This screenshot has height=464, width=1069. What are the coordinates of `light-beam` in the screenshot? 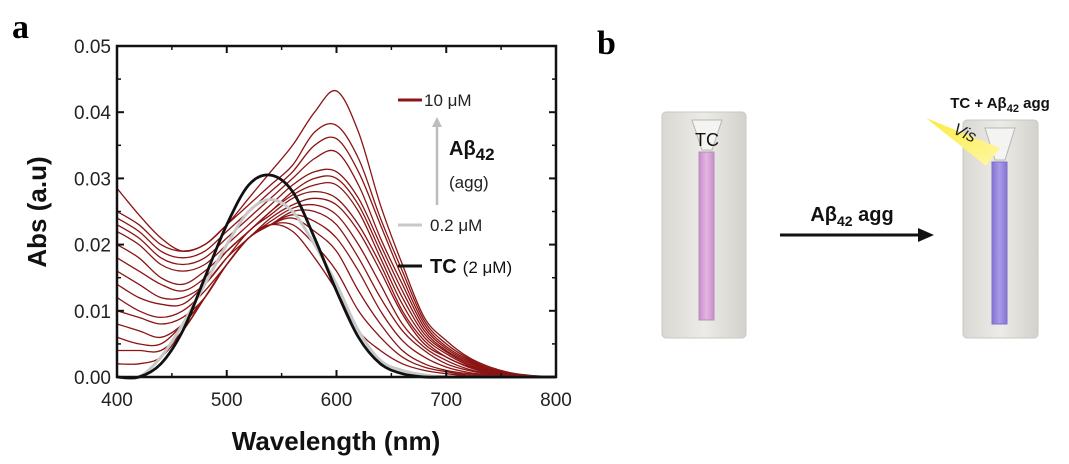 It's located at (963, 142).